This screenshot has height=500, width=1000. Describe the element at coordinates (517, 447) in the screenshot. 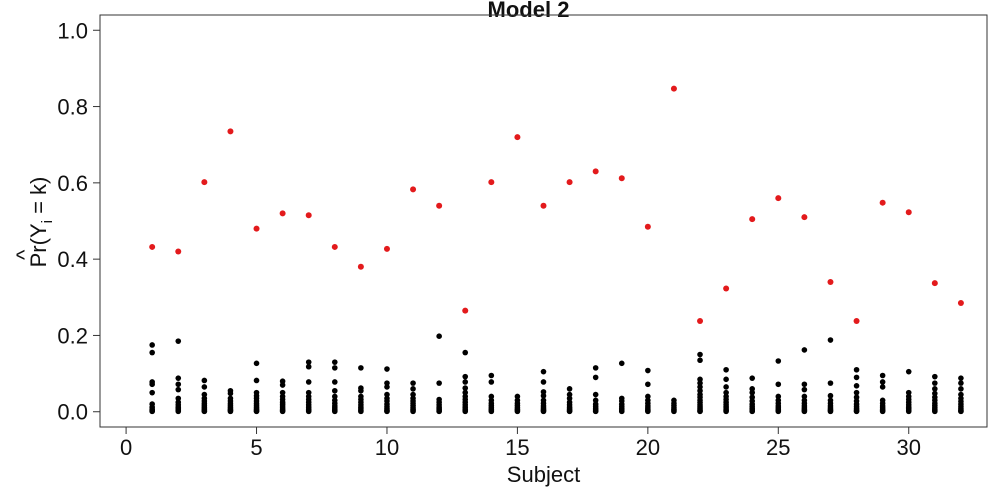

I see `x-tick-label: 15` at that location.